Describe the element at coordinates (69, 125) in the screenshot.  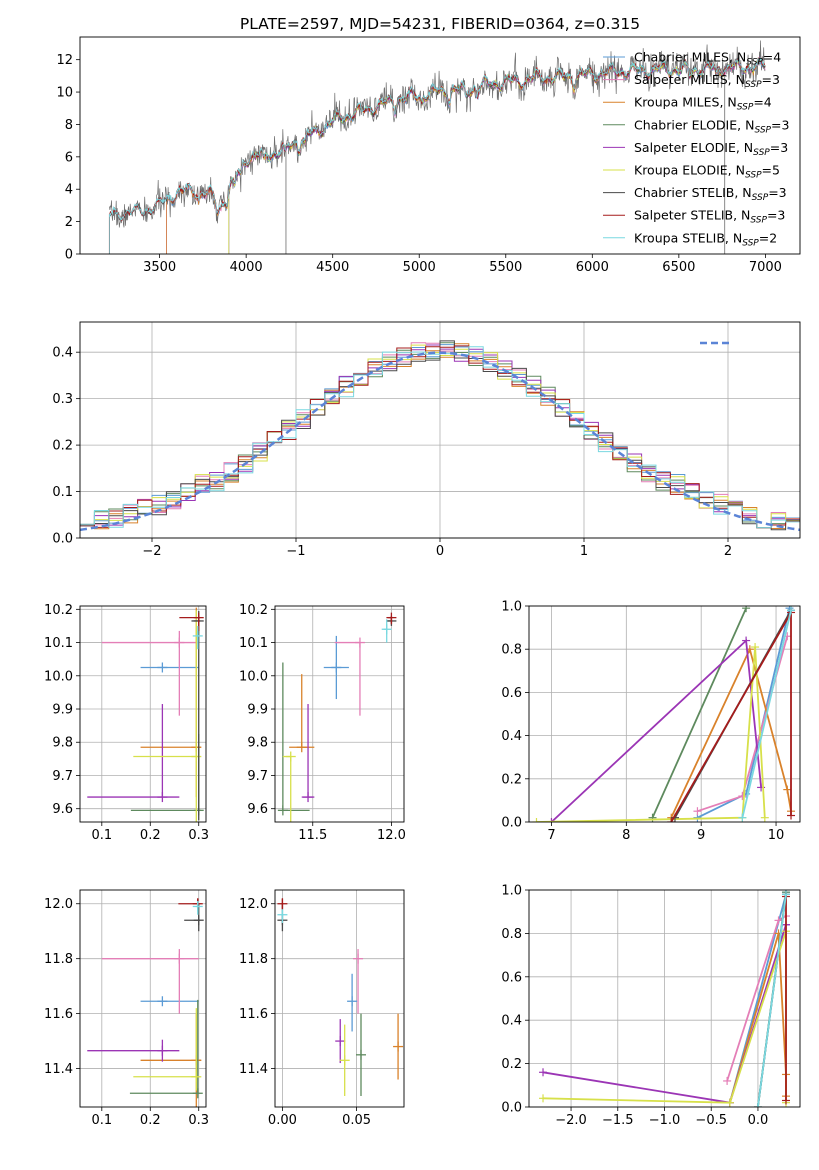
I see `y-tick-label: 8` at that location.